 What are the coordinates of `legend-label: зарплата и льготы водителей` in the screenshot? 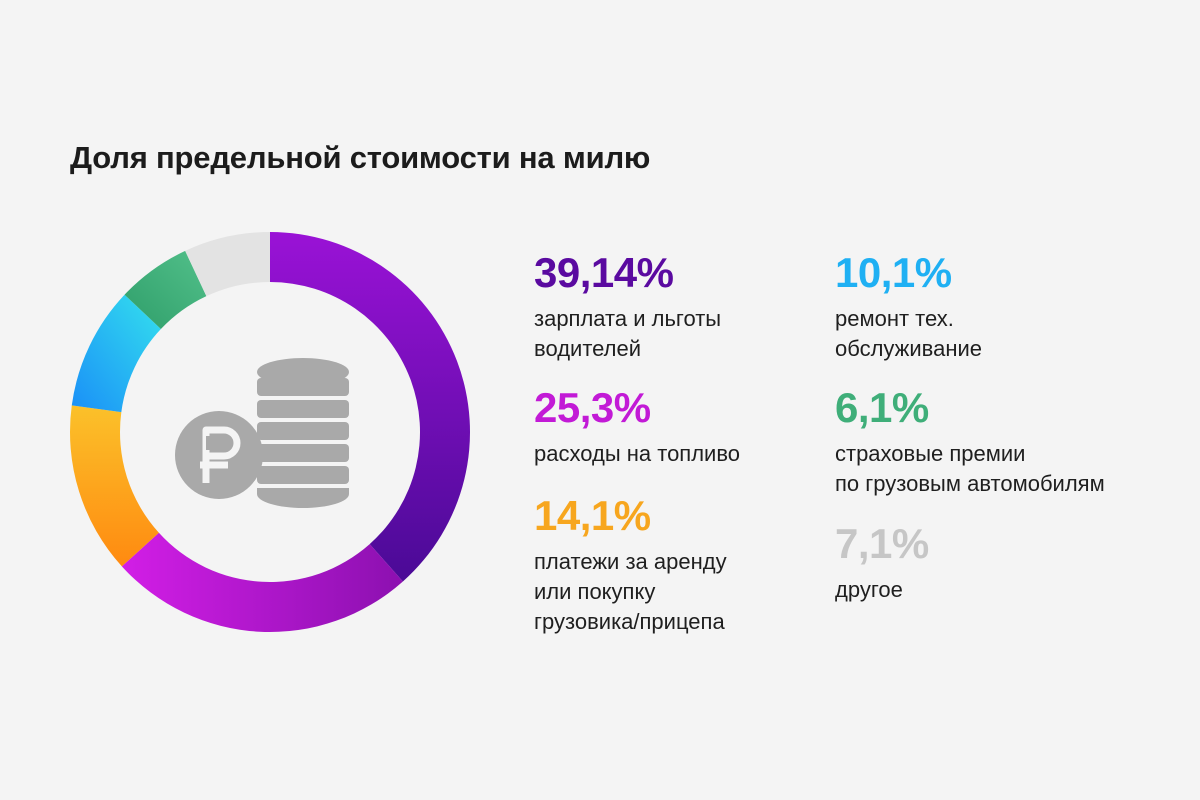 It's located at (628, 333).